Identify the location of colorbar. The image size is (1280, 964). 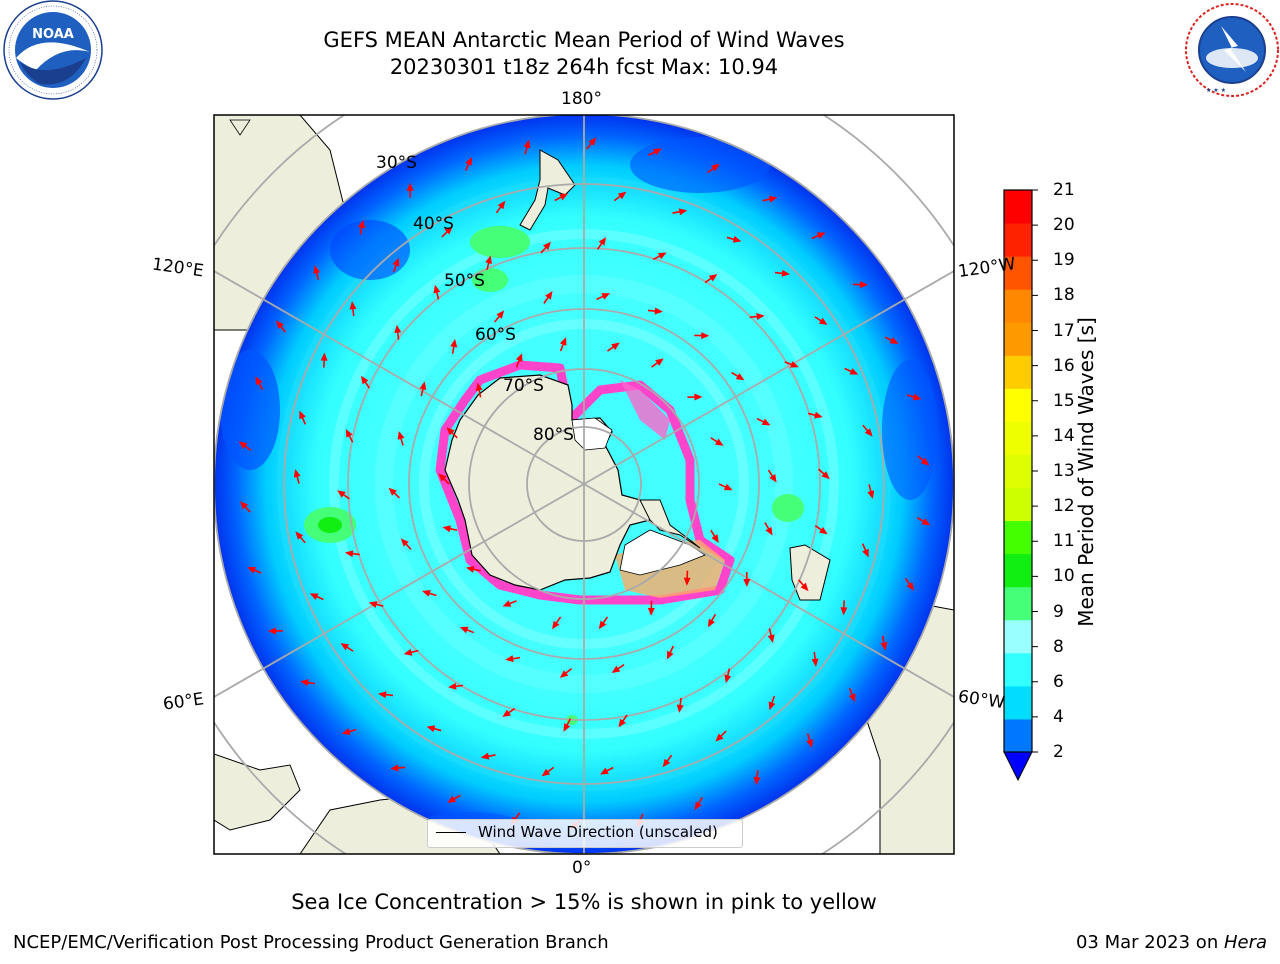
(1021, 485).